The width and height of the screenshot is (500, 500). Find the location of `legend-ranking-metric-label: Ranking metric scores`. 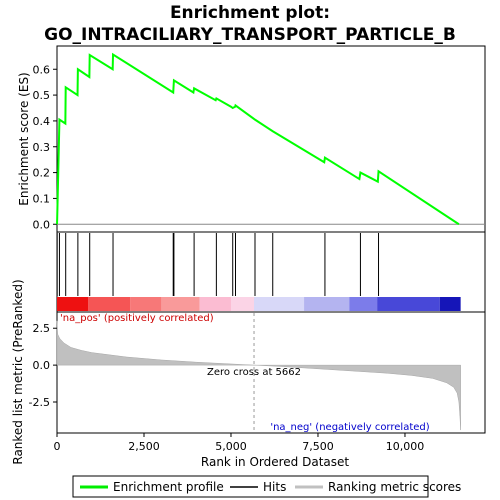

legend-ranking-metric-label: Ranking metric scores is located at coordinates (394, 487).